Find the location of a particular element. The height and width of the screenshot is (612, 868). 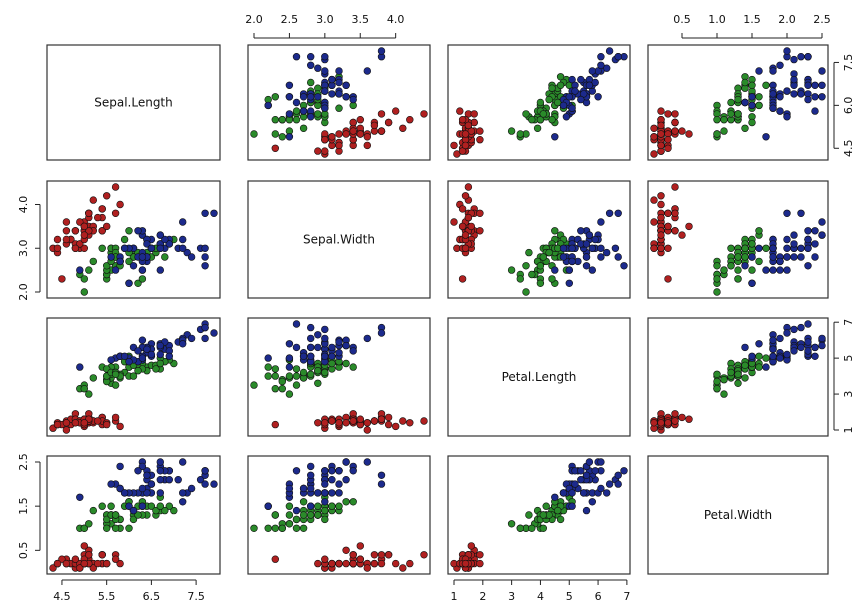

point-g0-p44-r2-c3 is located at coordinates (675, 414).